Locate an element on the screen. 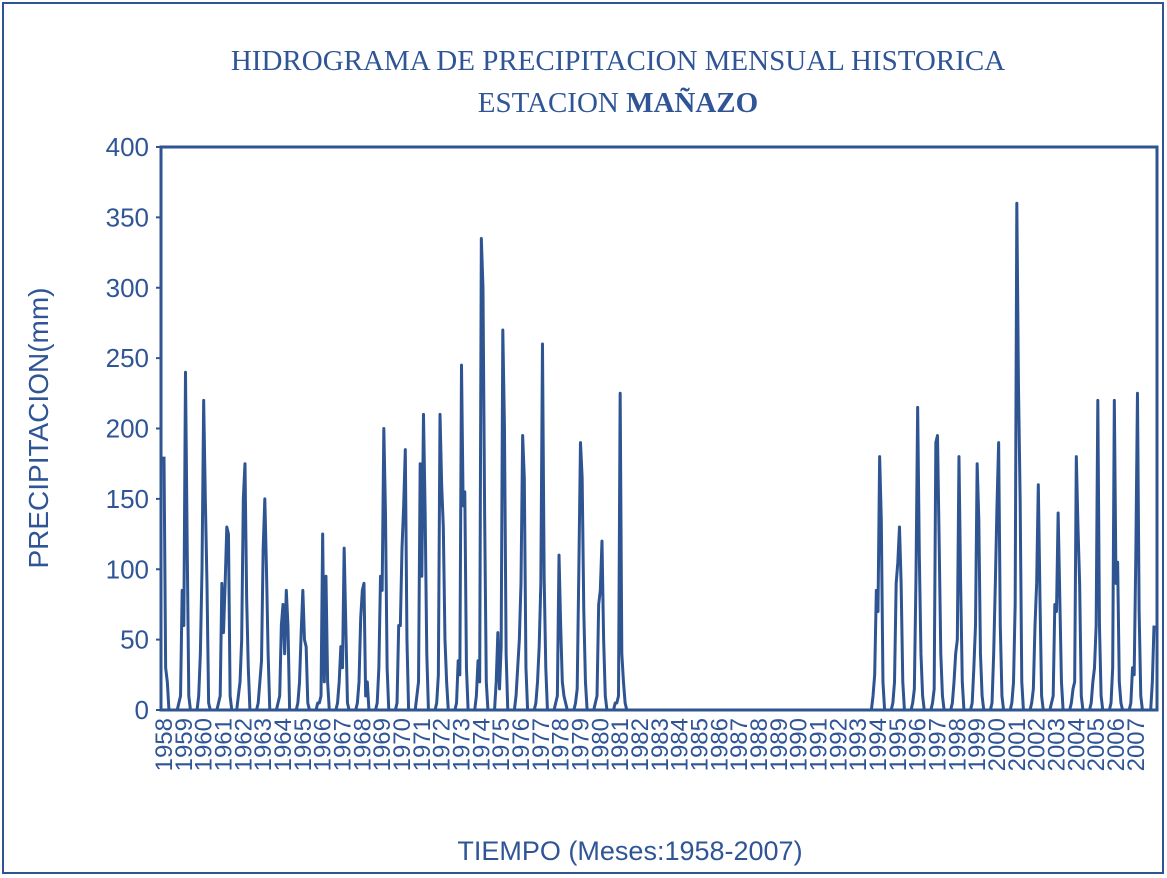  x-tick-label: 1968 is located at coordinates (362, 744).